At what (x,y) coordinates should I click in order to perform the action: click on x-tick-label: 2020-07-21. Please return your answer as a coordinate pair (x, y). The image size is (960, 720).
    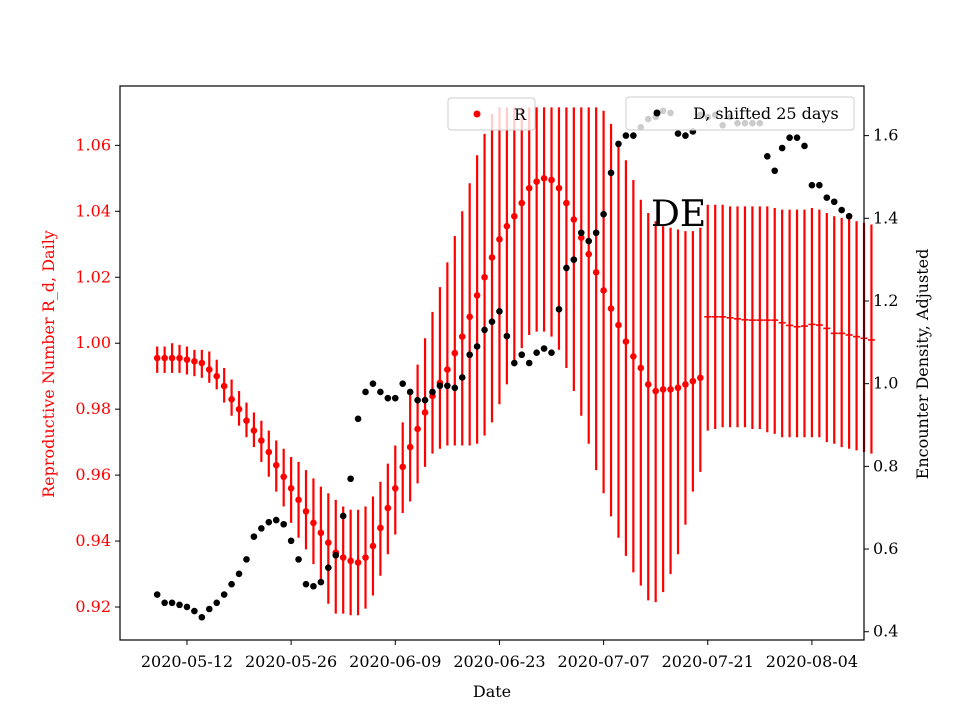
    Looking at the image, I should click on (708, 661).